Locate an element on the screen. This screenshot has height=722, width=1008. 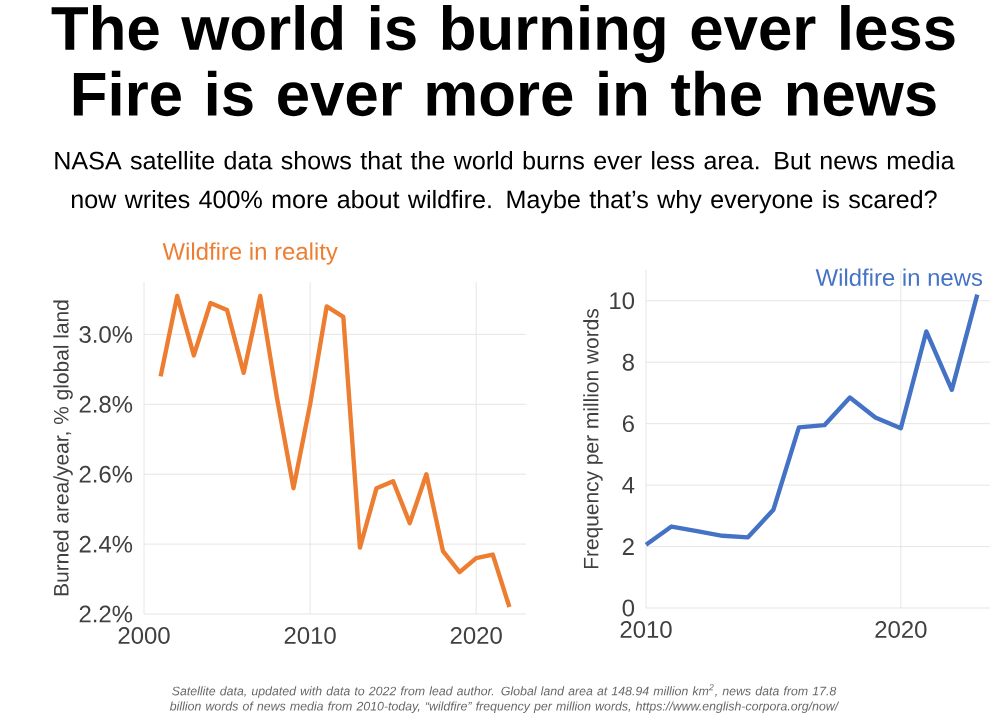
y-tick-label: 2 is located at coordinates (628, 546).